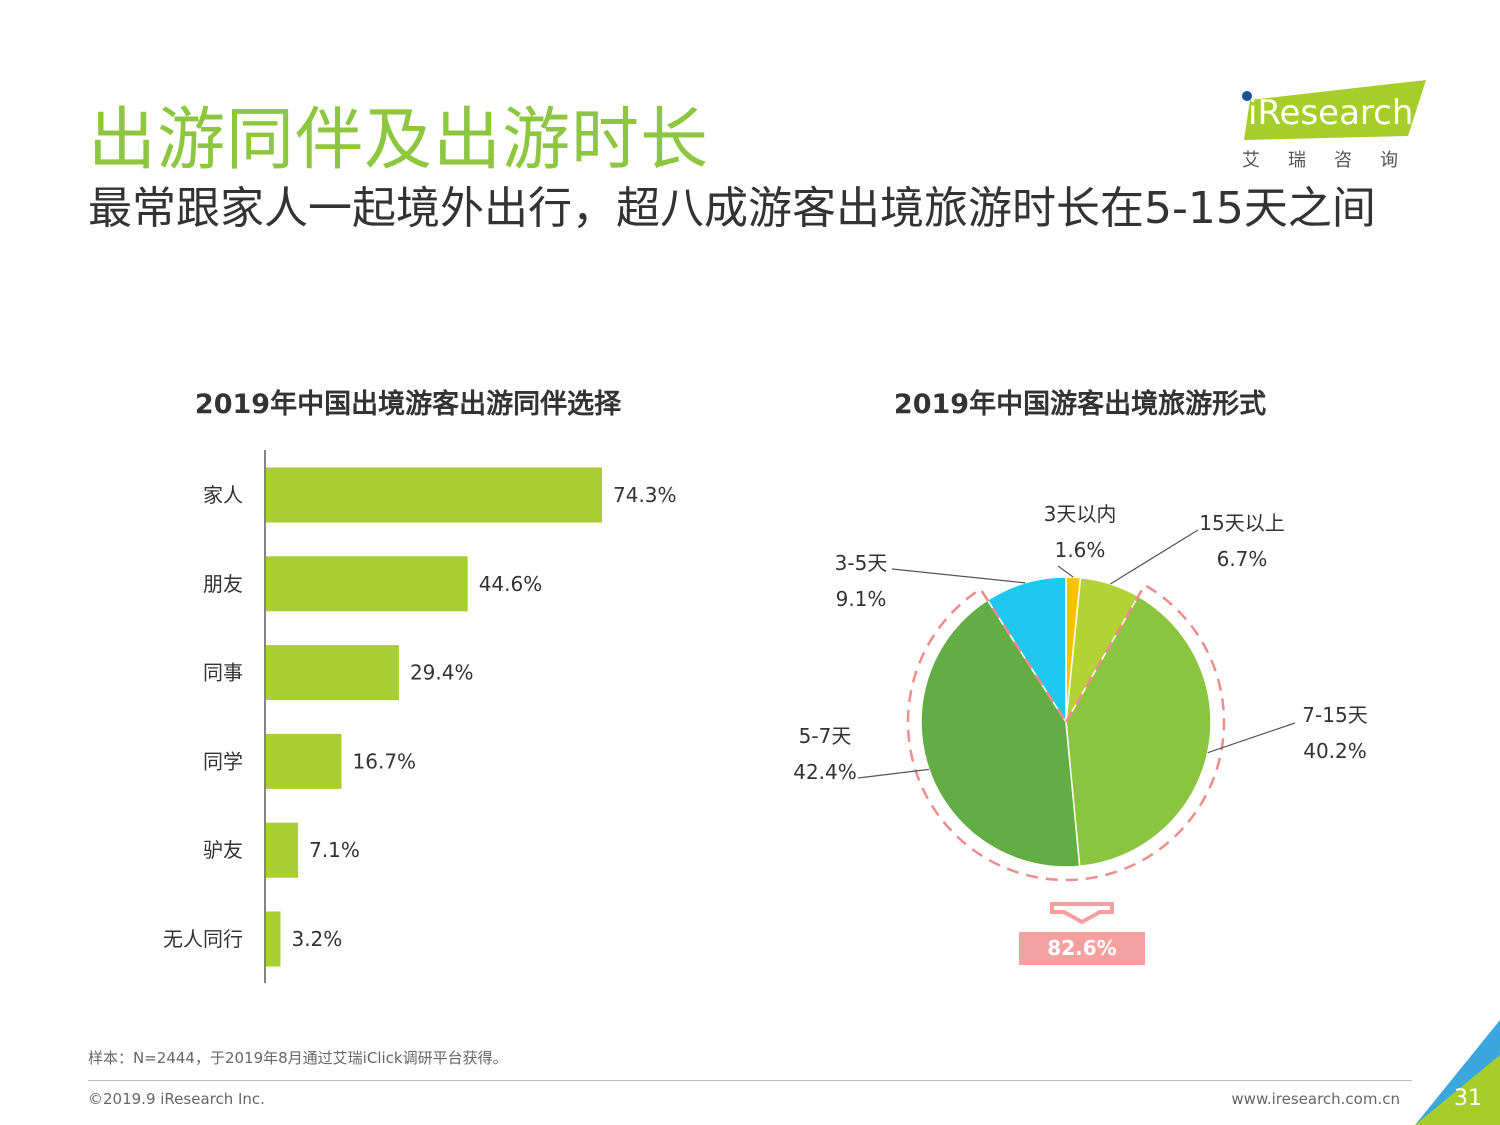 The width and height of the screenshot is (1500, 1125). I want to click on corner-green-shape, so click(1457, 1090).